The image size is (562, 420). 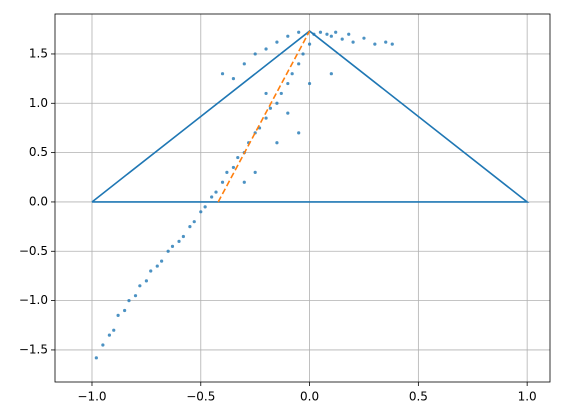 I want to click on x-tick-label: −0.5, so click(x=200, y=397).